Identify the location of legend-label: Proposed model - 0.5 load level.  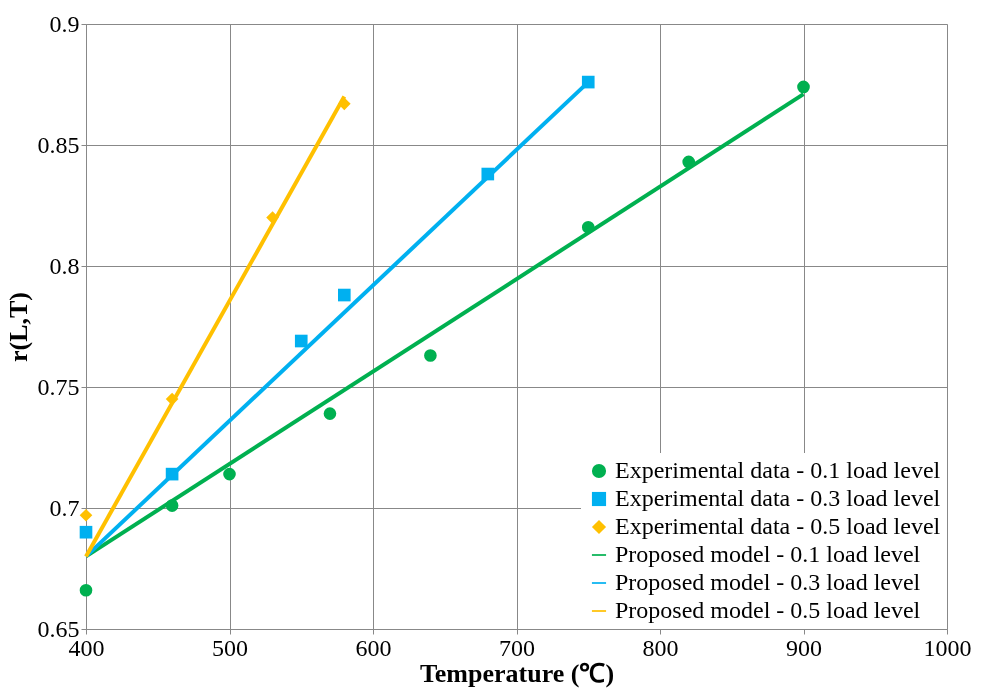
(768, 610).